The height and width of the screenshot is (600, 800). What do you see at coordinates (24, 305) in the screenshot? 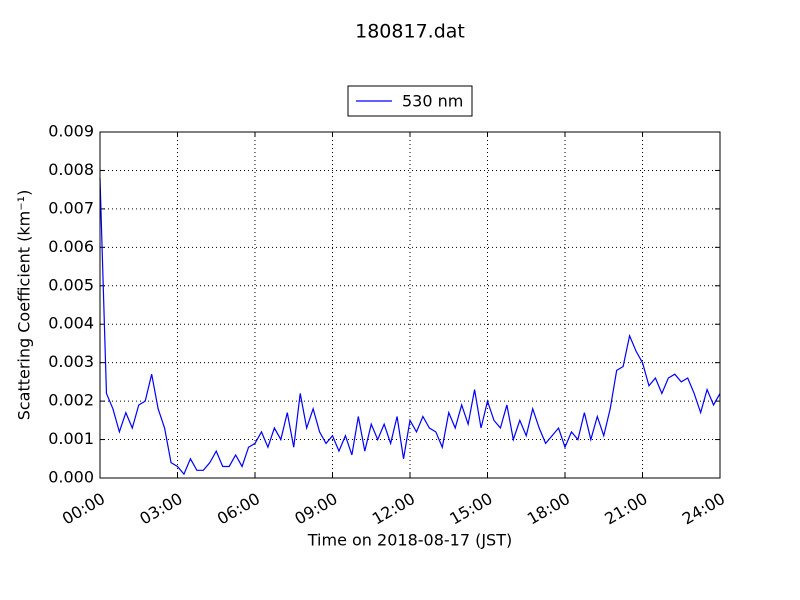
I see `y-axis-label: Scattering Coefficient (km⁻¹)` at bounding box center [24, 305].